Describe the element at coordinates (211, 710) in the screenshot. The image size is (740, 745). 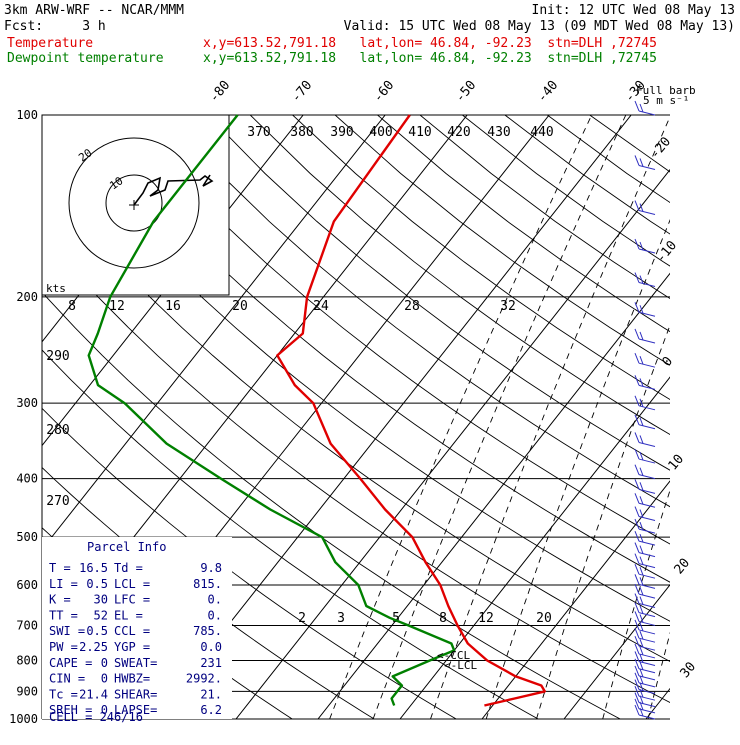
I see `parcel-value: 6.2` at that location.